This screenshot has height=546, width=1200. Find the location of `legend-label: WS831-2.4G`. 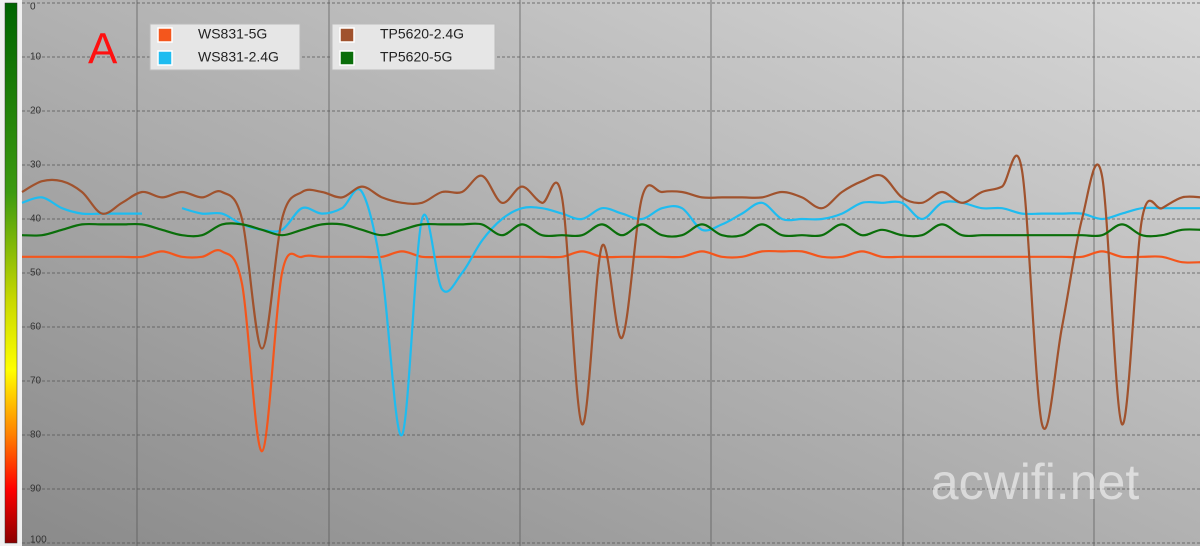

legend-label: WS831-2.4G is located at coordinates (238, 57).